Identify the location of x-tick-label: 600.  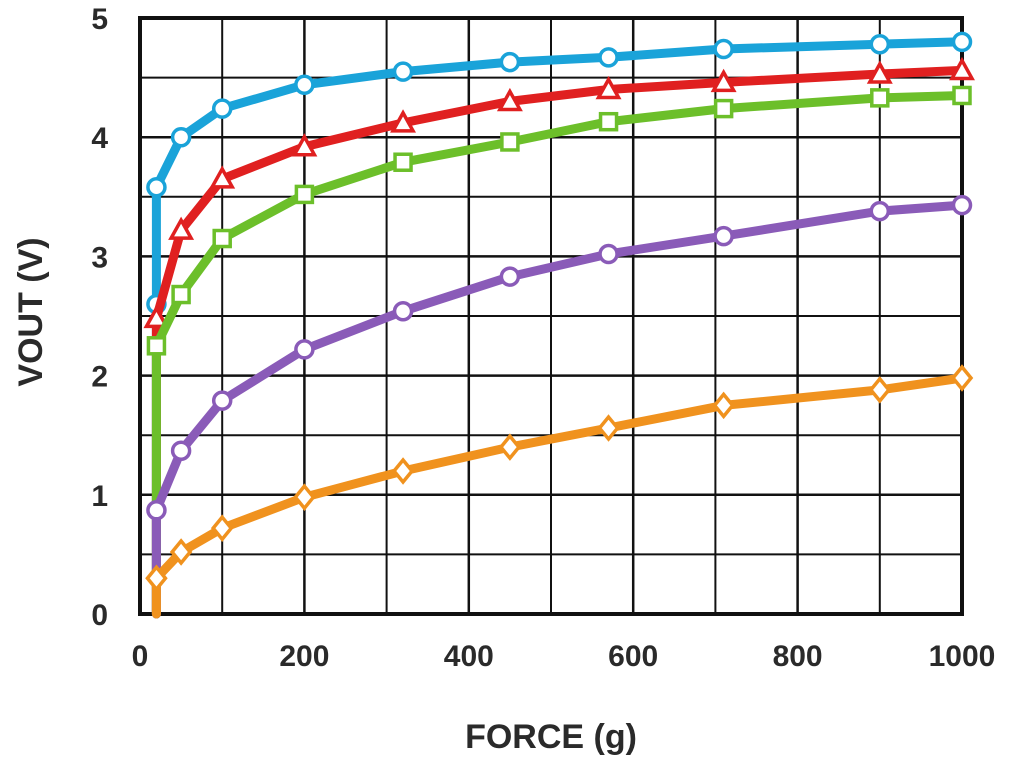
(633, 656).